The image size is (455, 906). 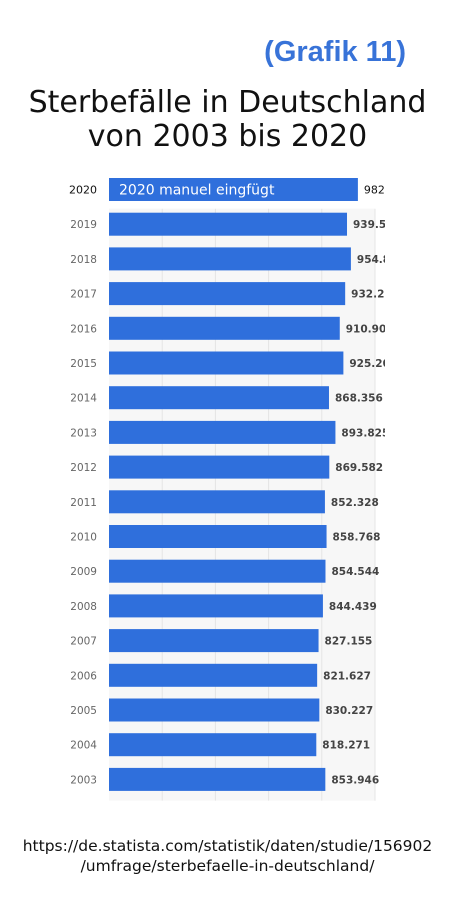 I want to click on year-label: 2005, so click(x=83, y=711).